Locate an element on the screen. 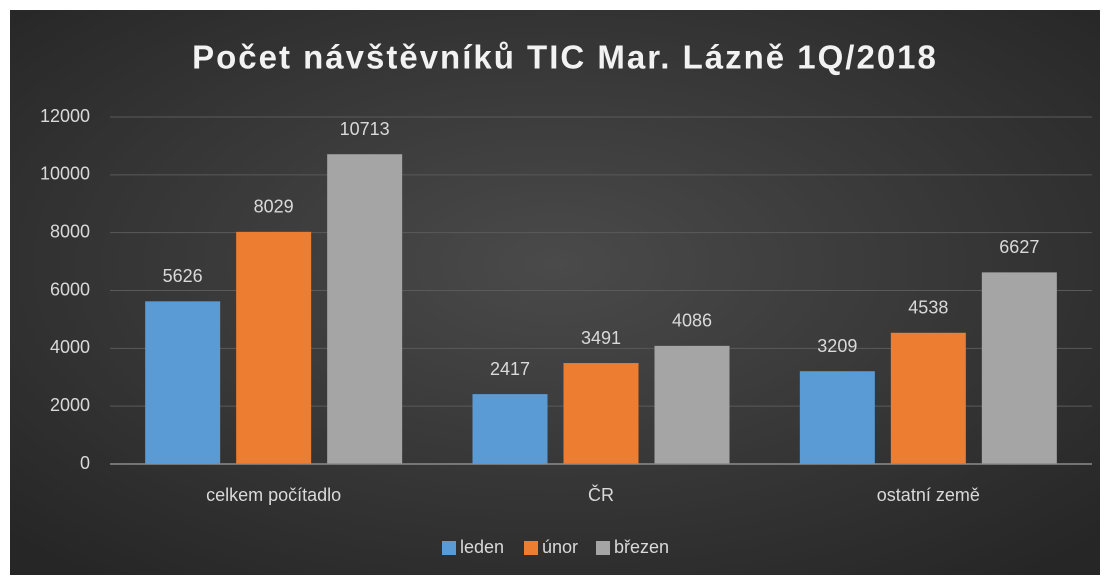 The height and width of the screenshot is (580, 1110). y-tick-label: 10000 is located at coordinates (65, 174).